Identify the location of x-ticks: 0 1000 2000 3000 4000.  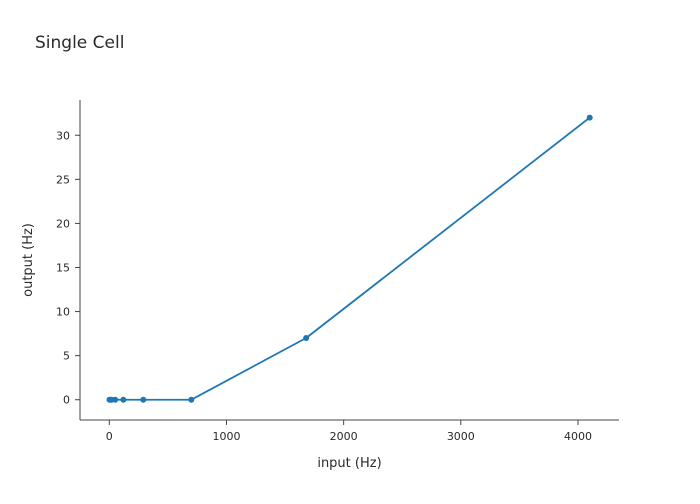
(349, 431).